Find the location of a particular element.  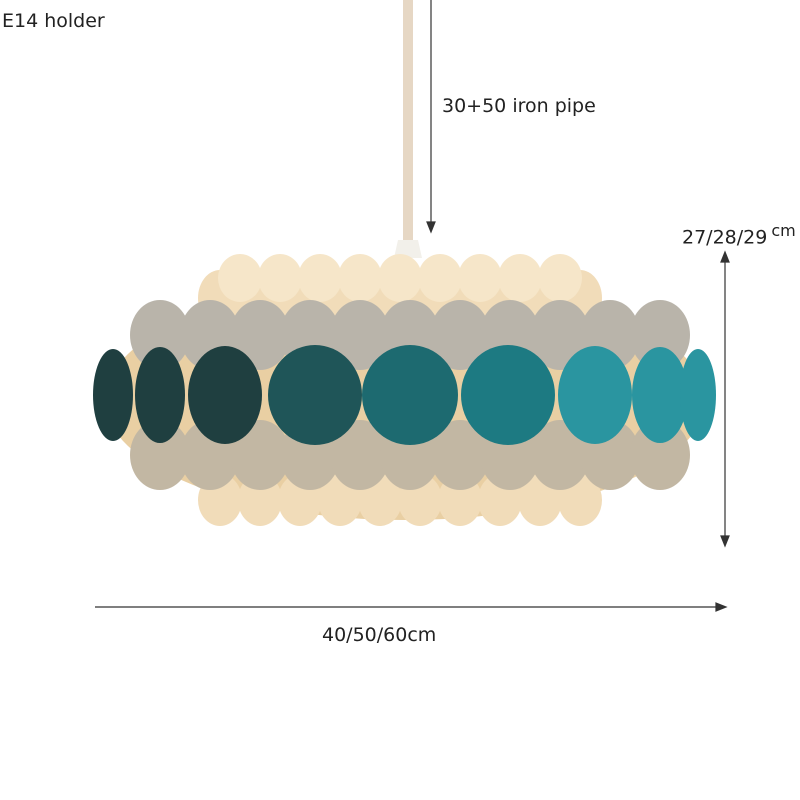

holder-label: E14 holder is located at coordinates (53, 21).